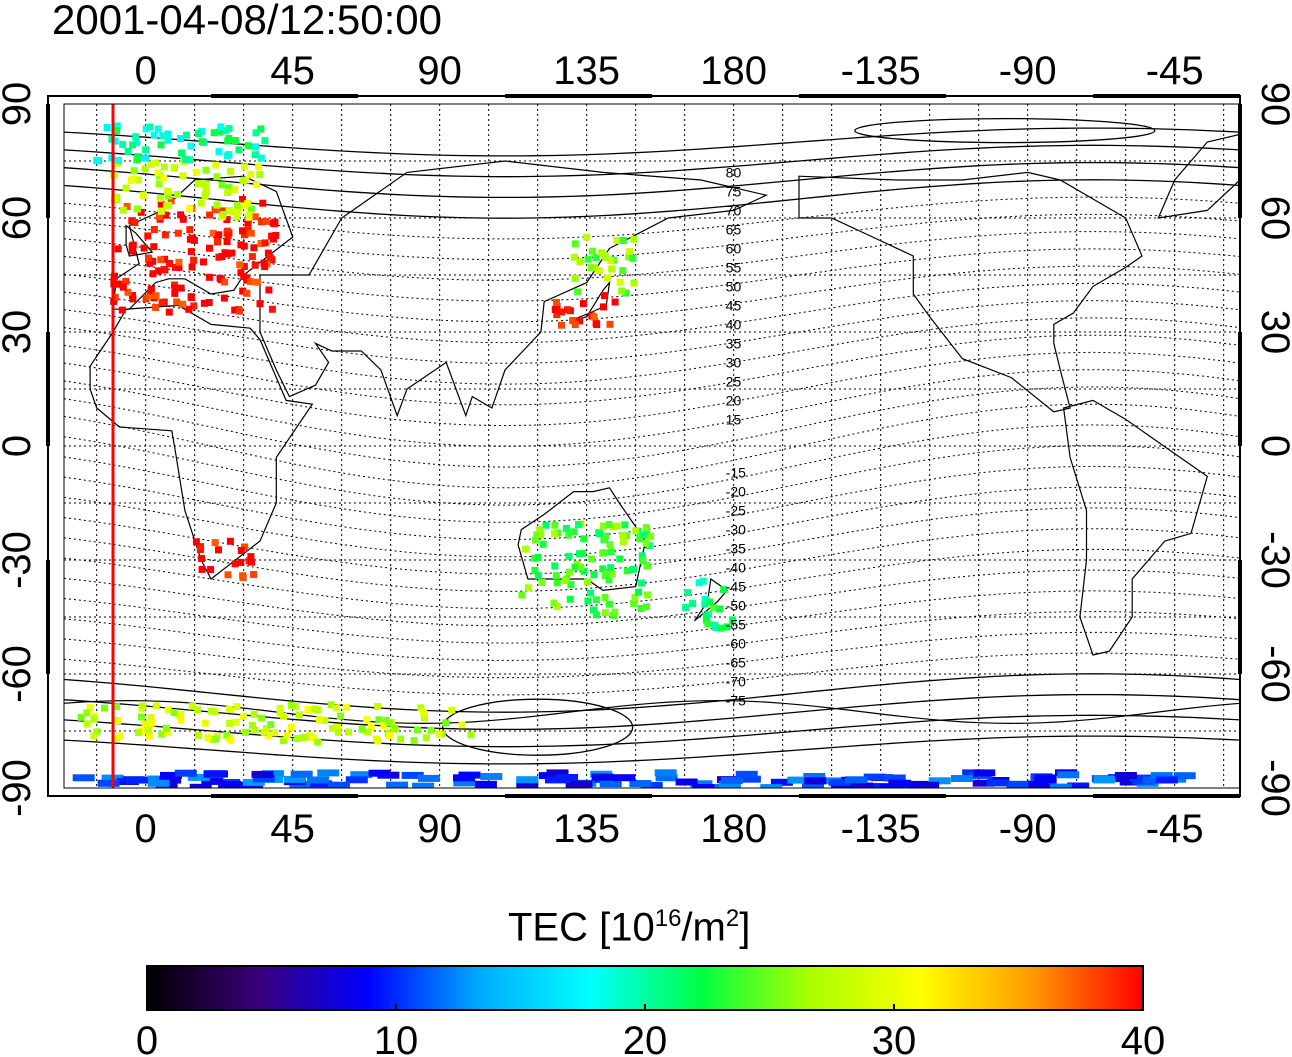 This screenshot has width=1292, height=1057. Describe the element at coordinates (48, 389) in the screenshot. I see `frame-tick-left` at that location.